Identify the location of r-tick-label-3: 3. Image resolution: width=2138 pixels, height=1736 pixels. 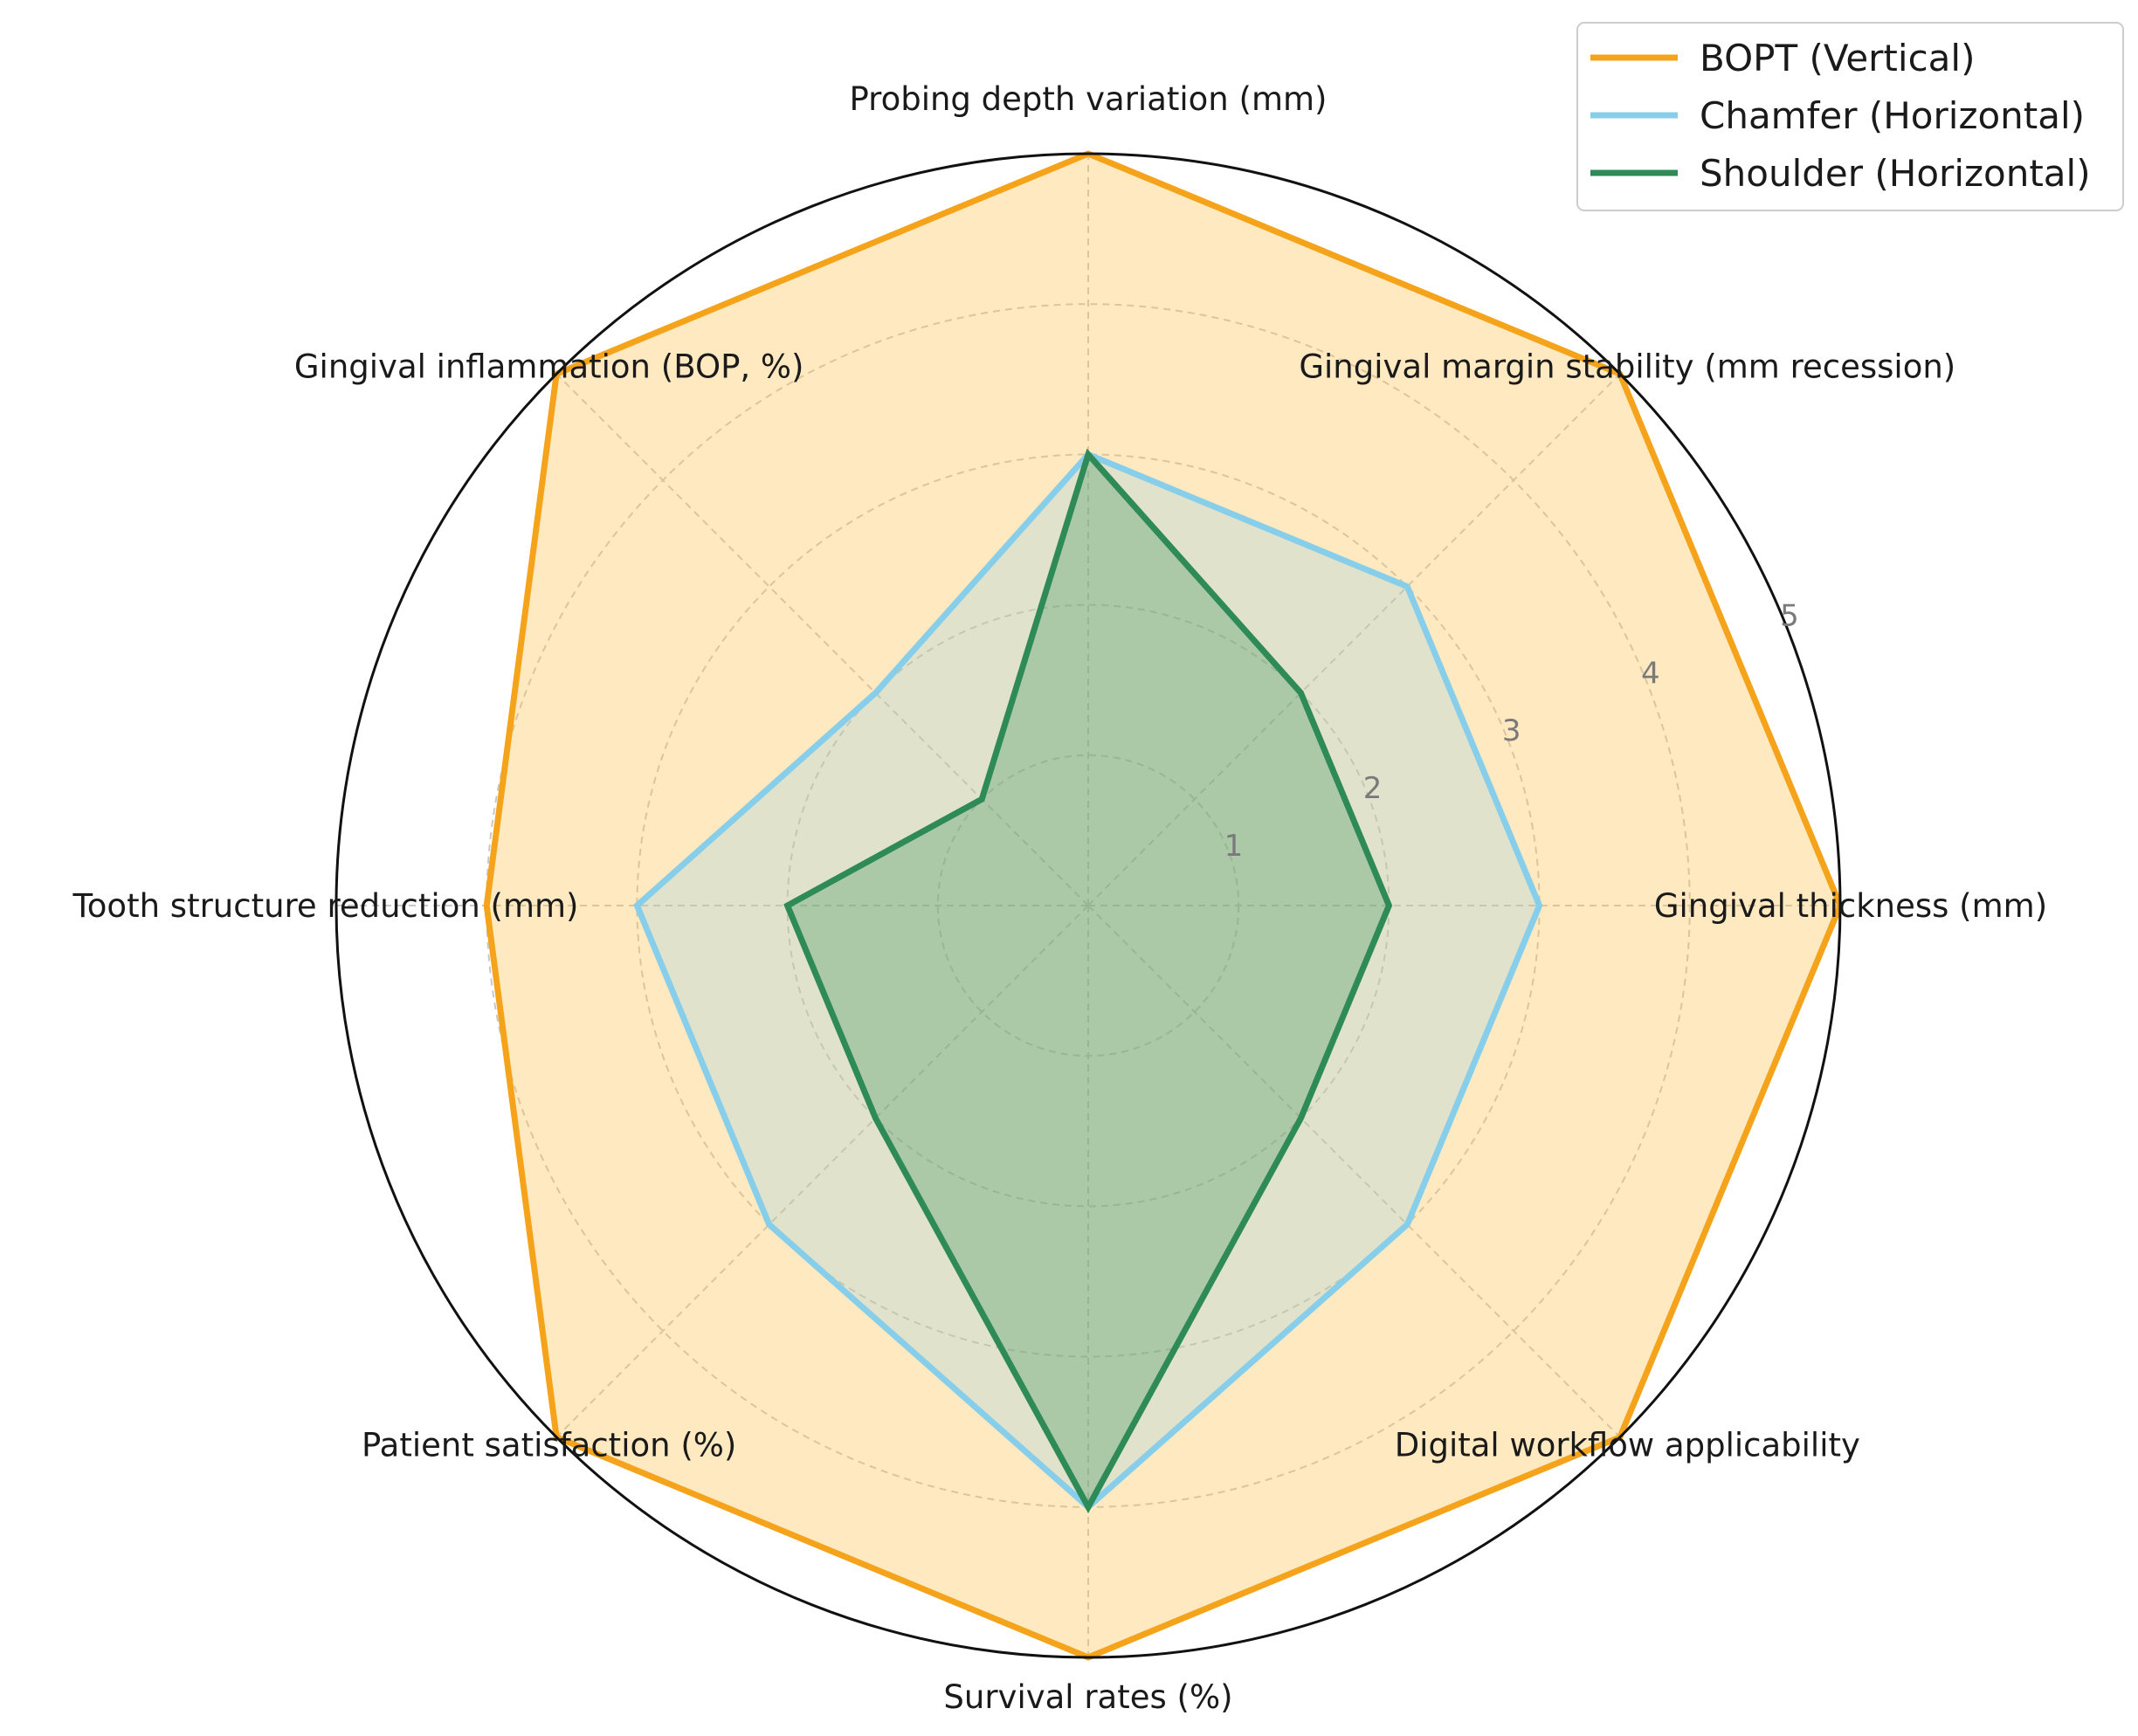
(1511, 730).